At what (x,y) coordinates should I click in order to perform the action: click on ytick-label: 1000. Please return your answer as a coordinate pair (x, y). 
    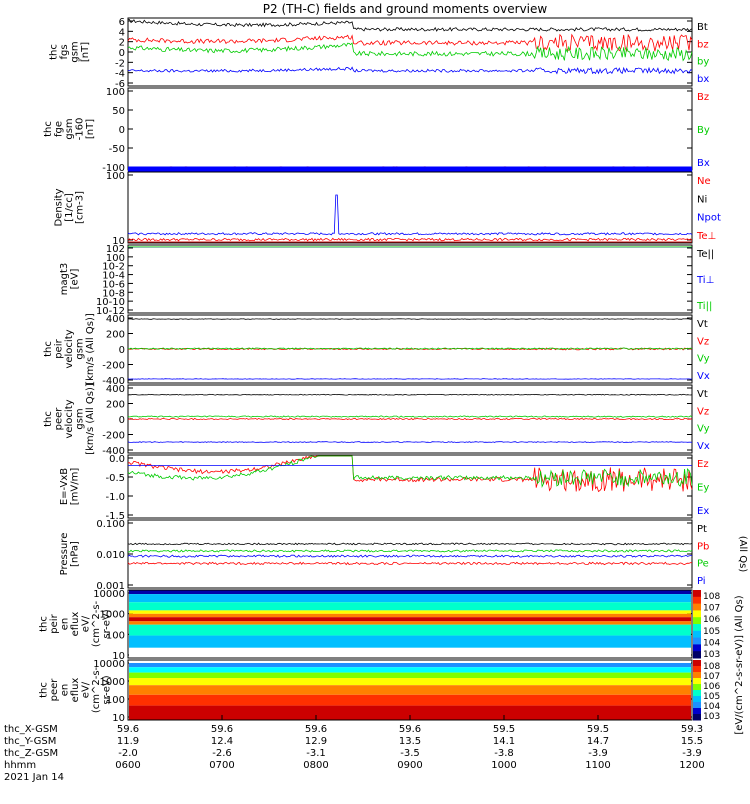
    Looking at the image, I should click on (112, 615).